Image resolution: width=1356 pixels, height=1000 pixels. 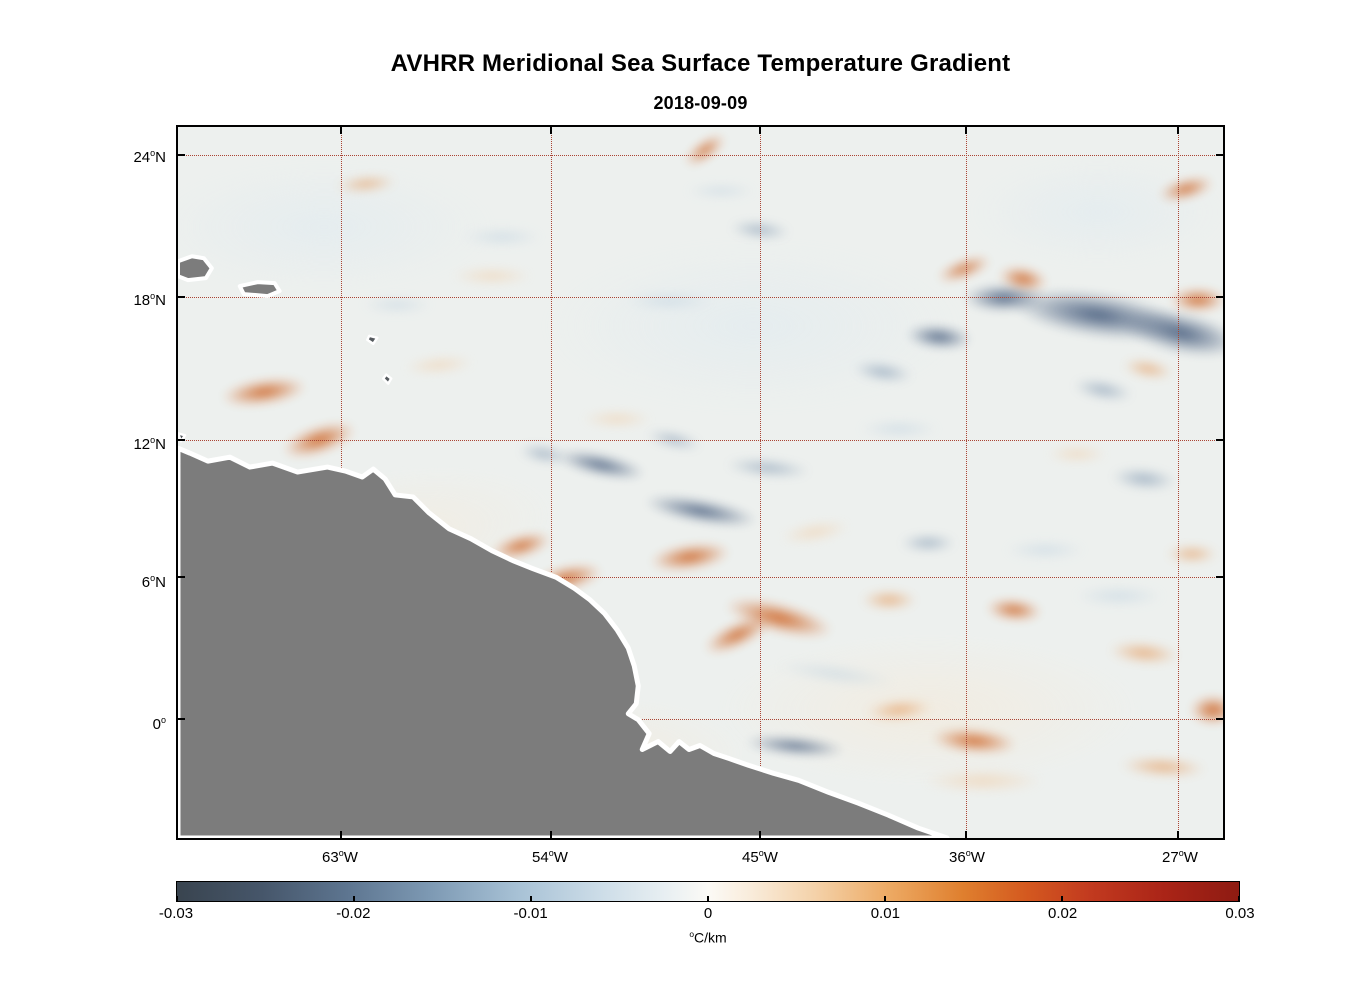 I want to click on y-tick-label: 0o, so click(x=159, y=724).